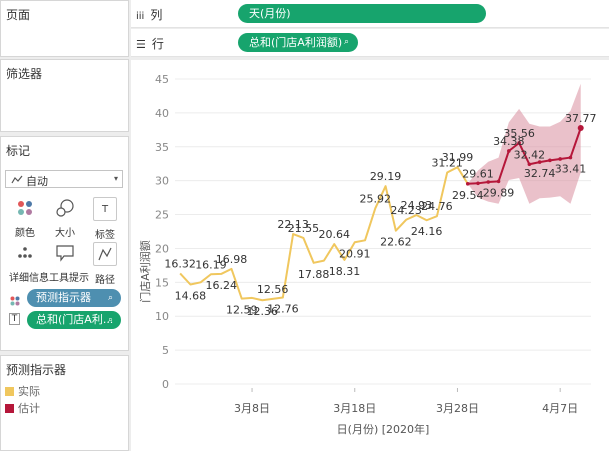 This screenshot has height=455, width=609. Describe the element at coordinates (191, 296) in the screenshot. I see `actual-data-label: 14.68` at that location.